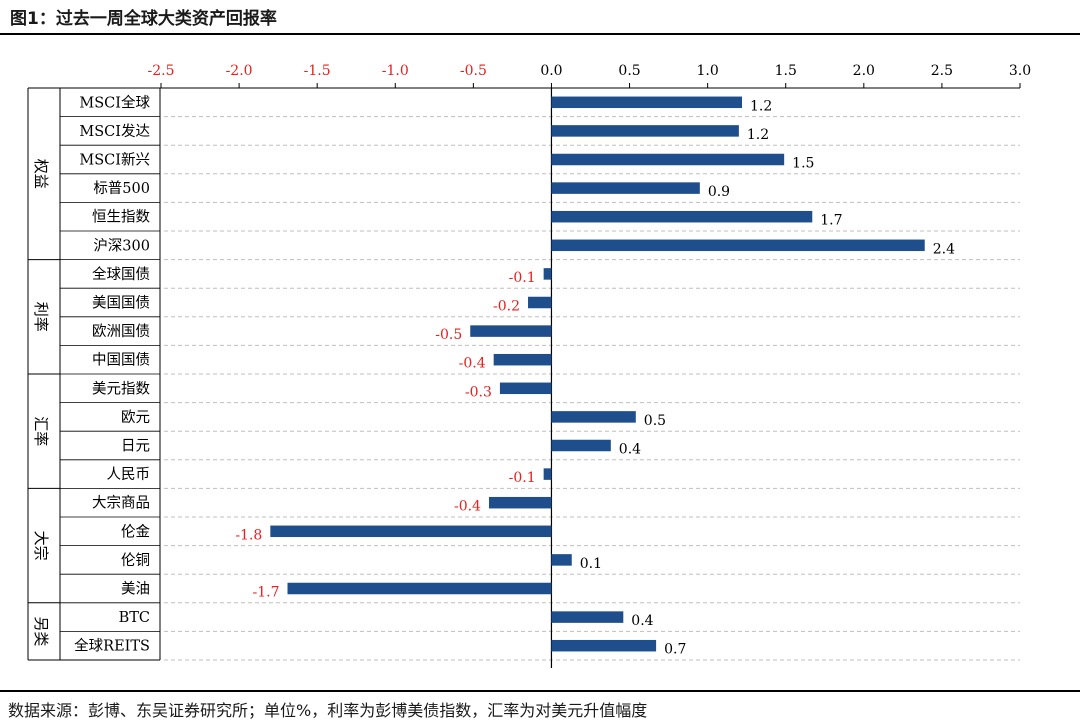 The width and height of the screenshot is (1080, 724). I want to click on category-label: 欧洲国债, so click(121, 331).